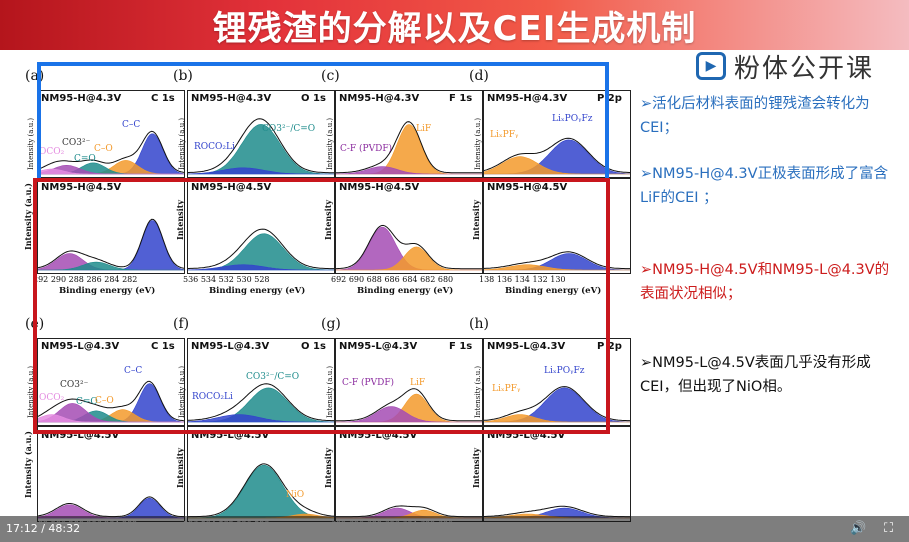 The height and width of the screenshot is (542, 909). I want to click on panel-f-top-label: NM95-L@4.3V, so click(230, 346).